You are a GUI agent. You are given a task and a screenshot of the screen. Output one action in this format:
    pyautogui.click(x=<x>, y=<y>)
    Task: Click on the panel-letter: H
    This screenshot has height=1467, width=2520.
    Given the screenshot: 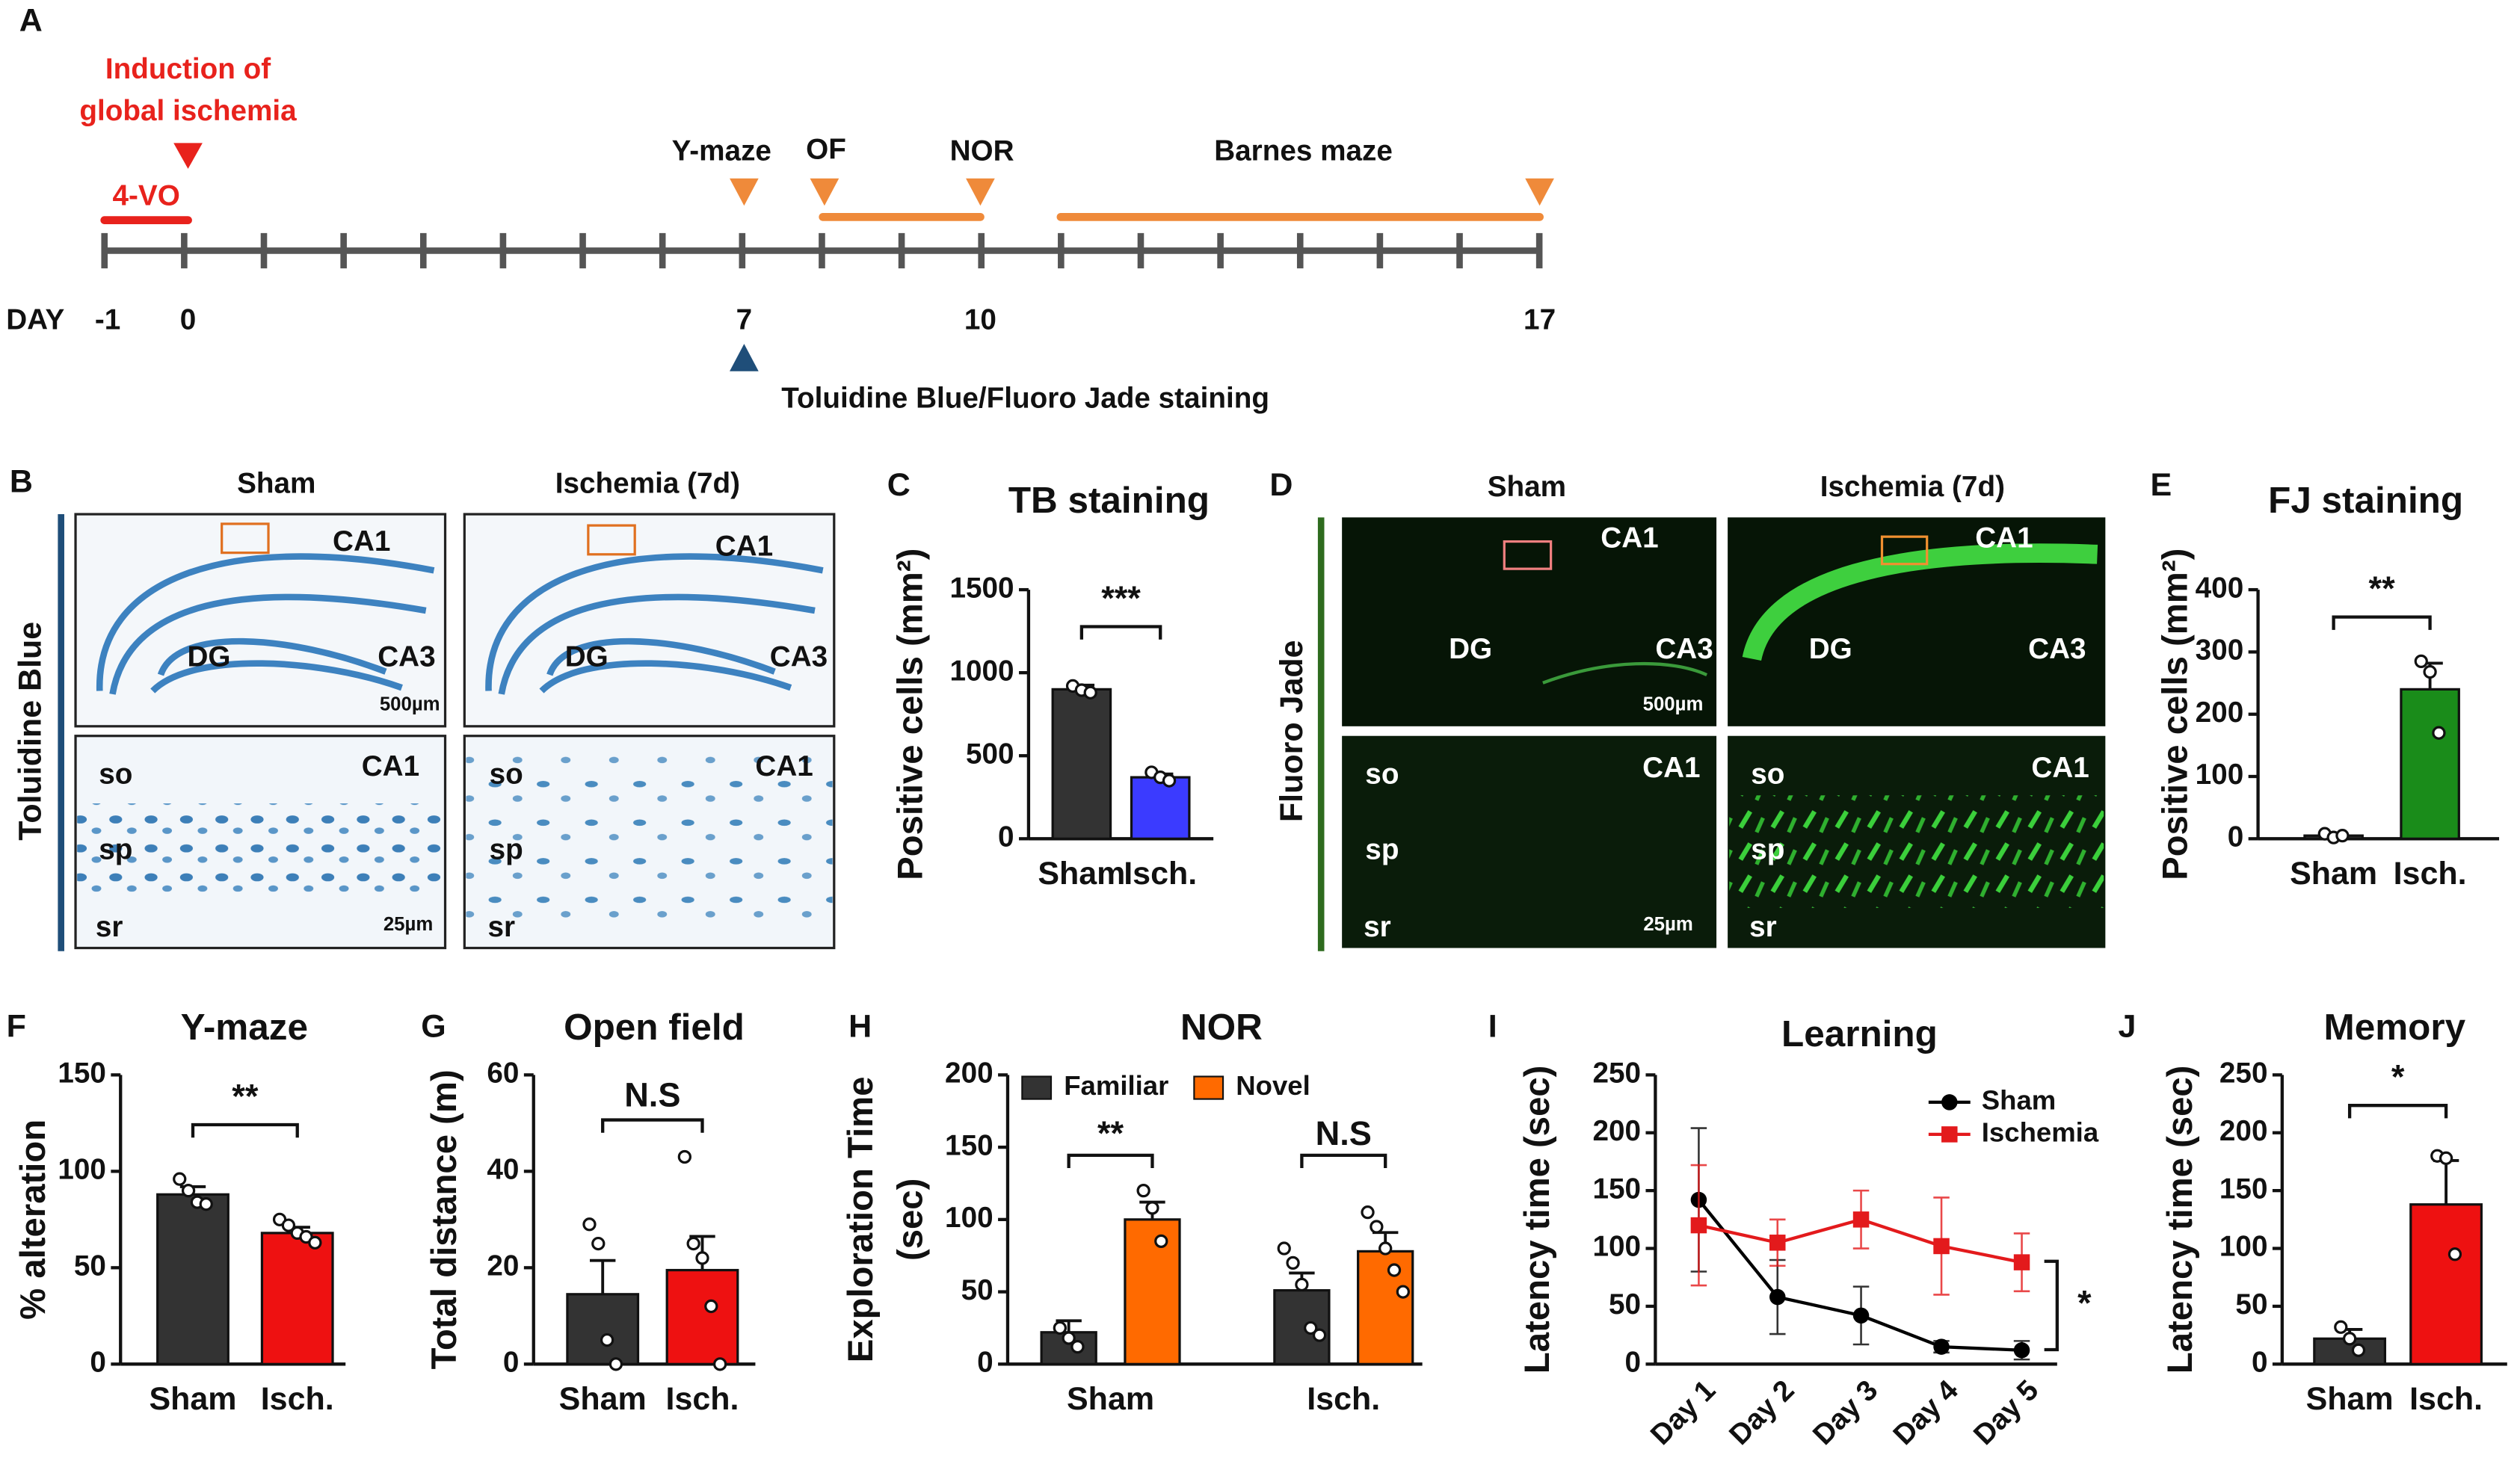 What is the action you would take?
    pyautogui.click(x=860, y=1026)
    